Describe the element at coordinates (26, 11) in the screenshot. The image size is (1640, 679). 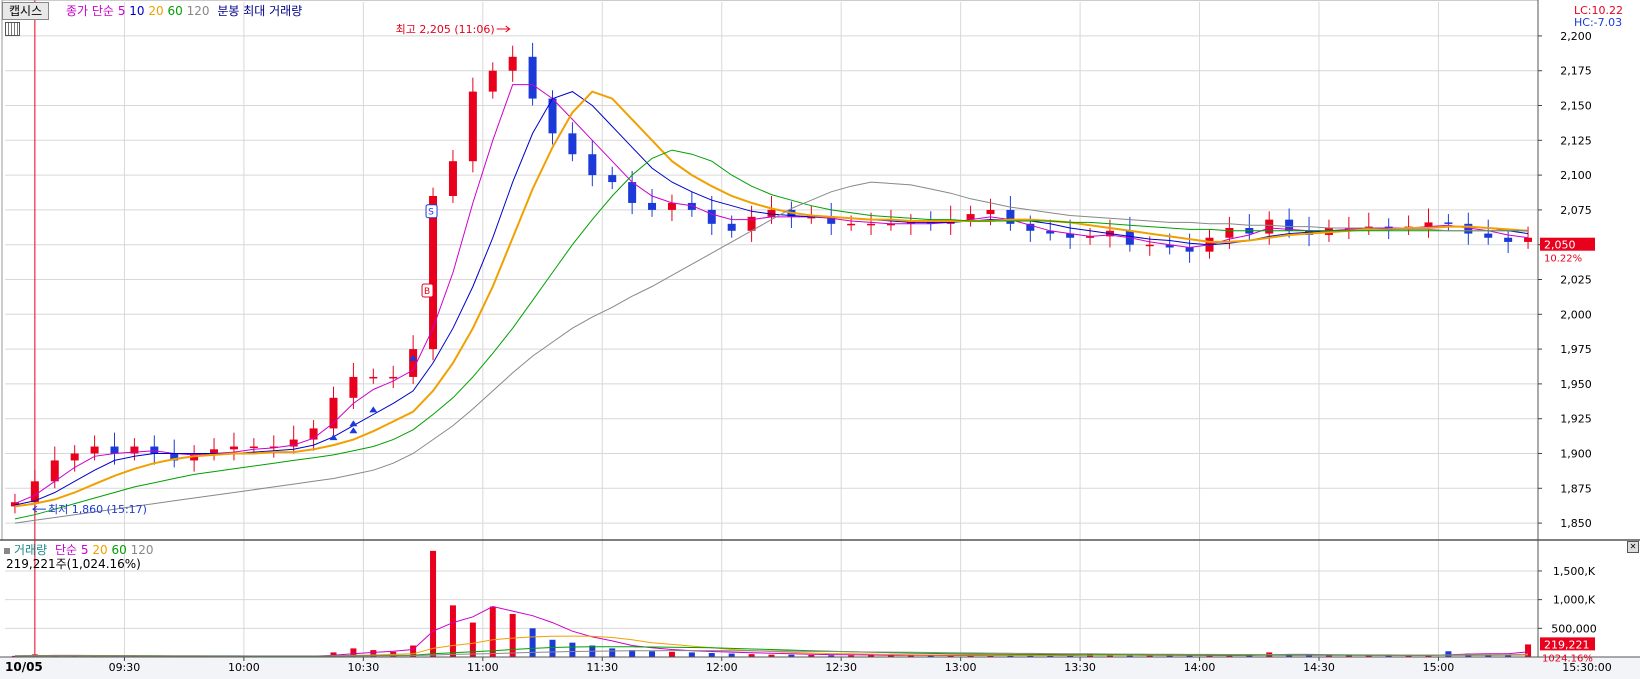
I see `stock-name-box: 캡시스` at that location.